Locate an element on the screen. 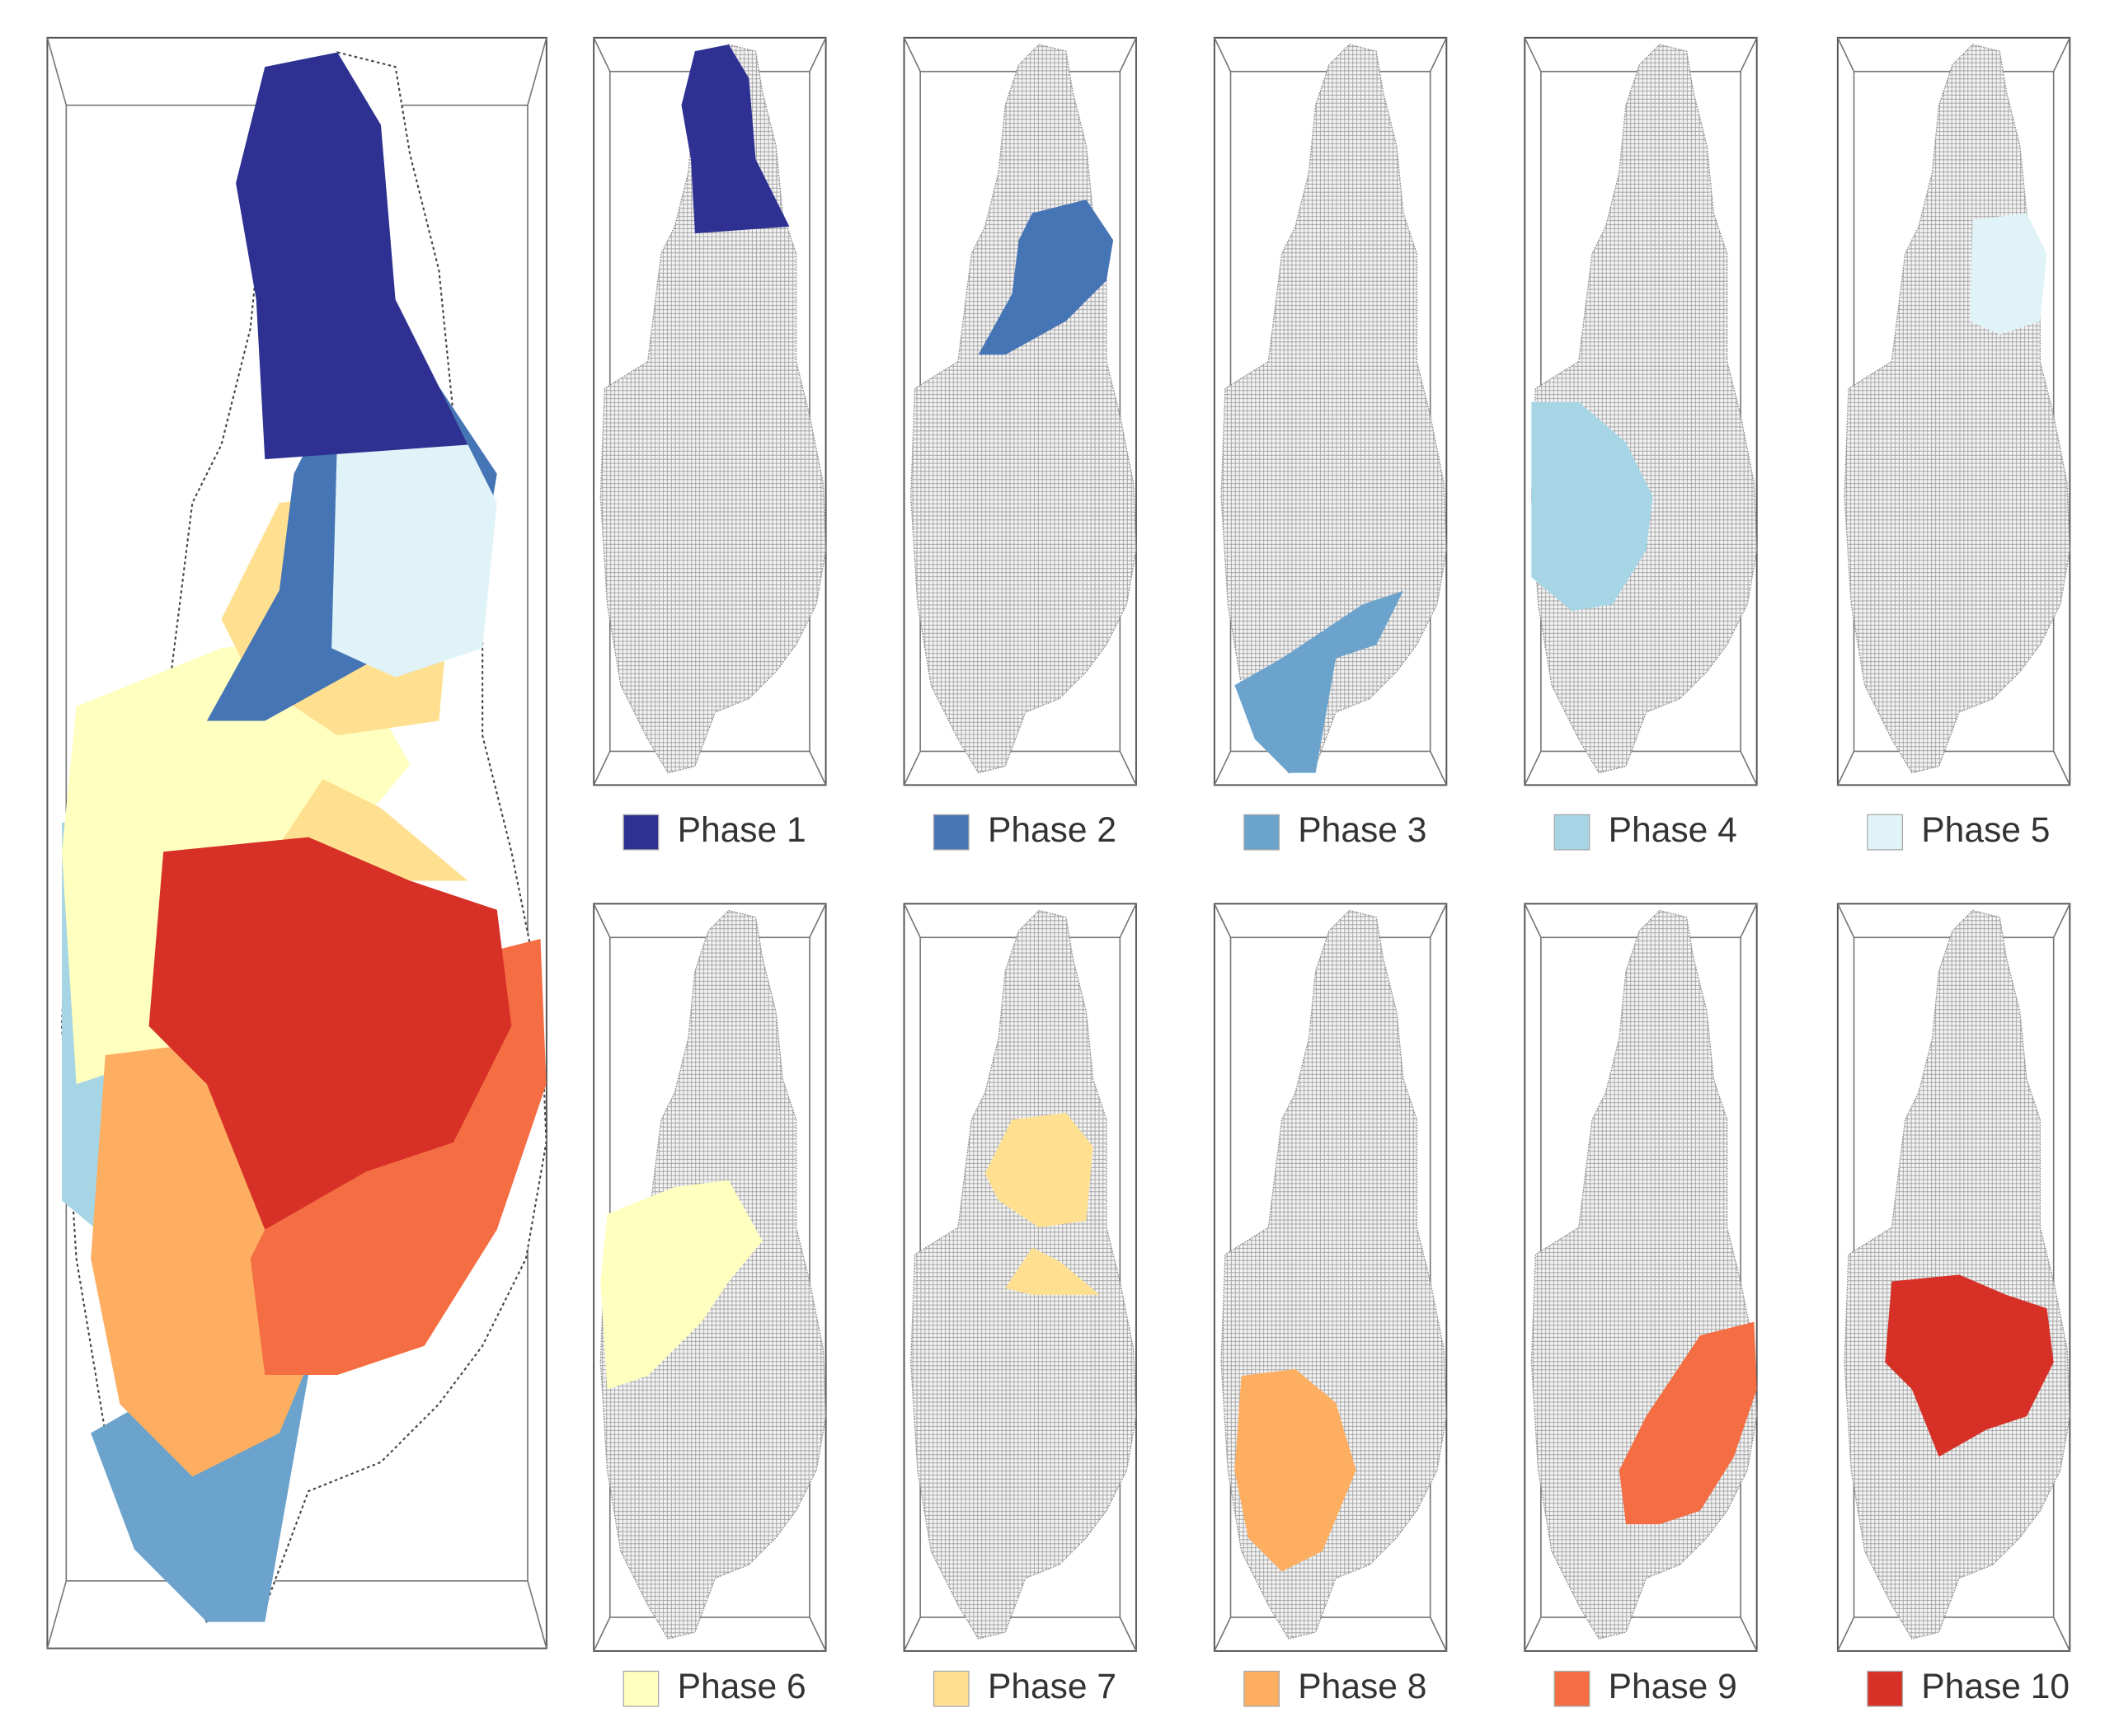  legend-label: Phase 5 is located at coordinates (1985, 830).